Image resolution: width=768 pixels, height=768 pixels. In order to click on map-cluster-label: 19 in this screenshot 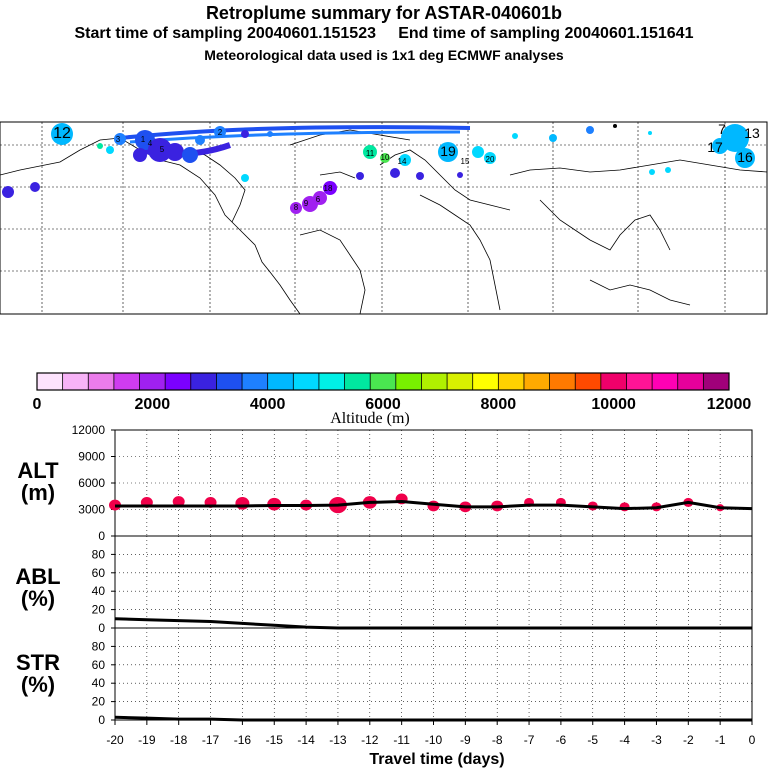, I will do `click(448, 151)`.